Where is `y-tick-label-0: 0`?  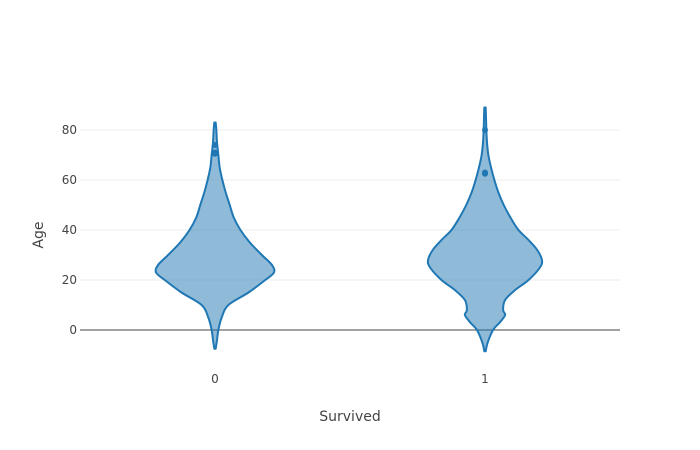
y-tick-label-0: 0 is located at coordinates (73, 330).